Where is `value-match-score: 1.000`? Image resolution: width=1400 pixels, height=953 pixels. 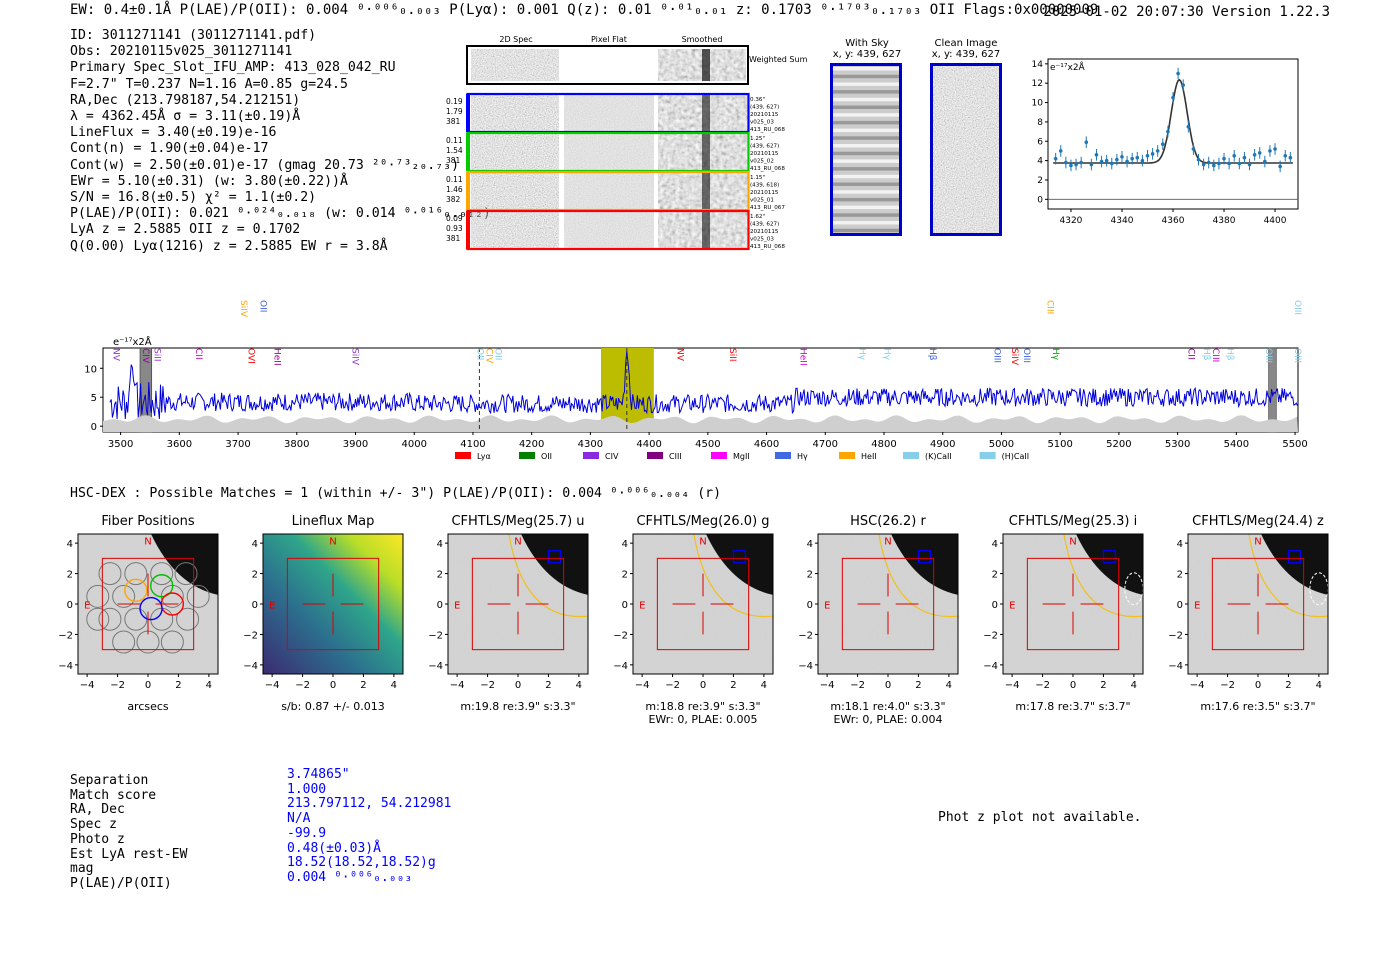 value-match-score: 1.000 is located at coordinates (307, 789).